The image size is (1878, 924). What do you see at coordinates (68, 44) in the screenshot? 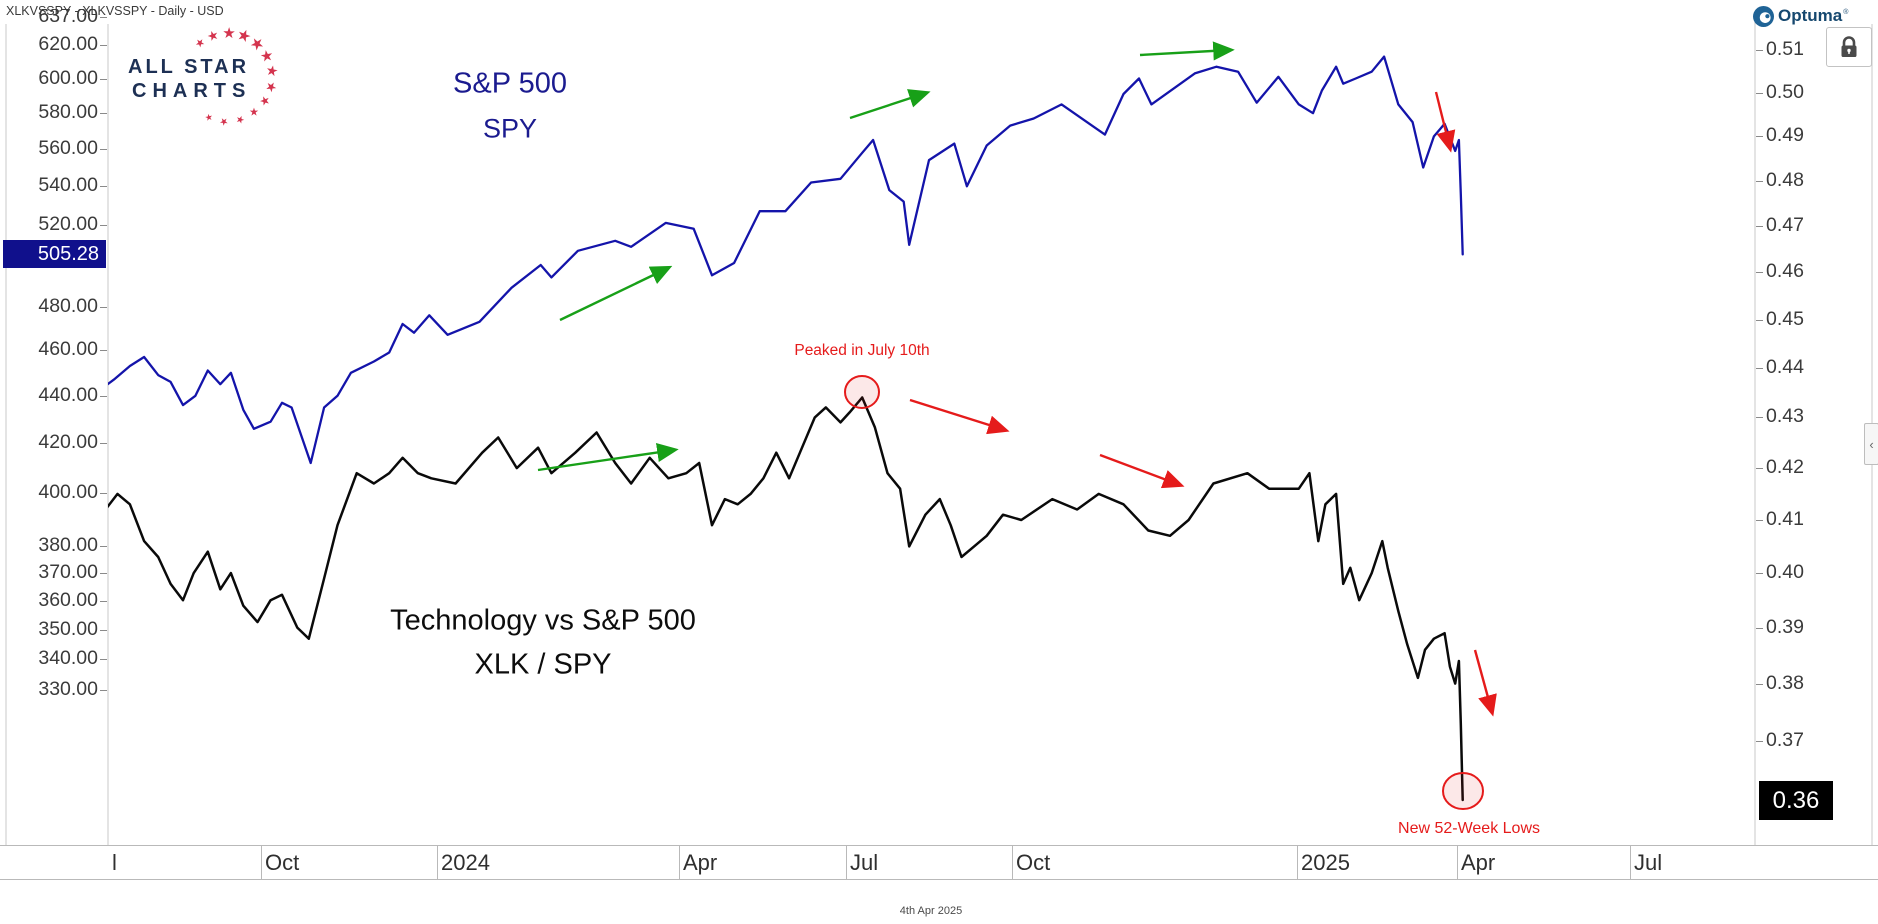
I see `left-axis-label: 620.00` at bounding box center [68, 44].